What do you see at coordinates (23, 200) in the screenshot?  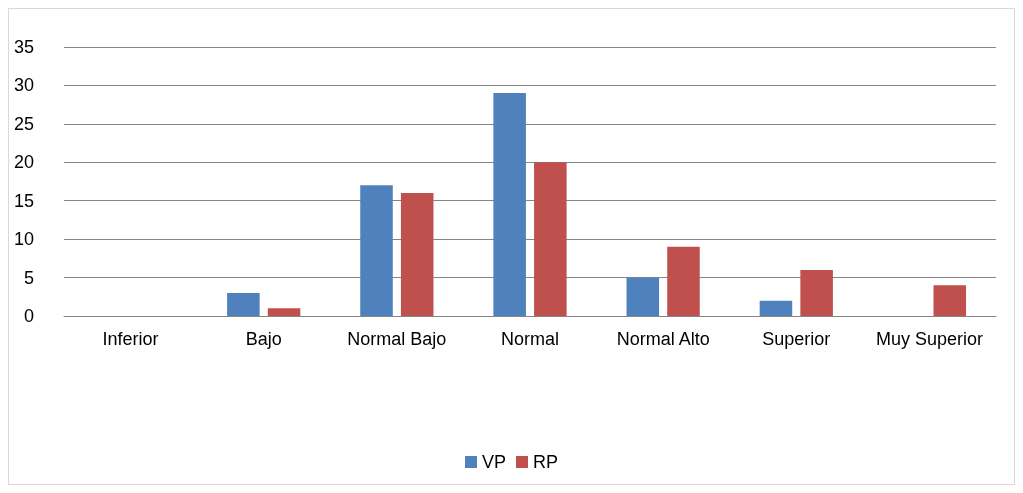 I see `y-tick-label: 15` at bounding box center [23, 200].